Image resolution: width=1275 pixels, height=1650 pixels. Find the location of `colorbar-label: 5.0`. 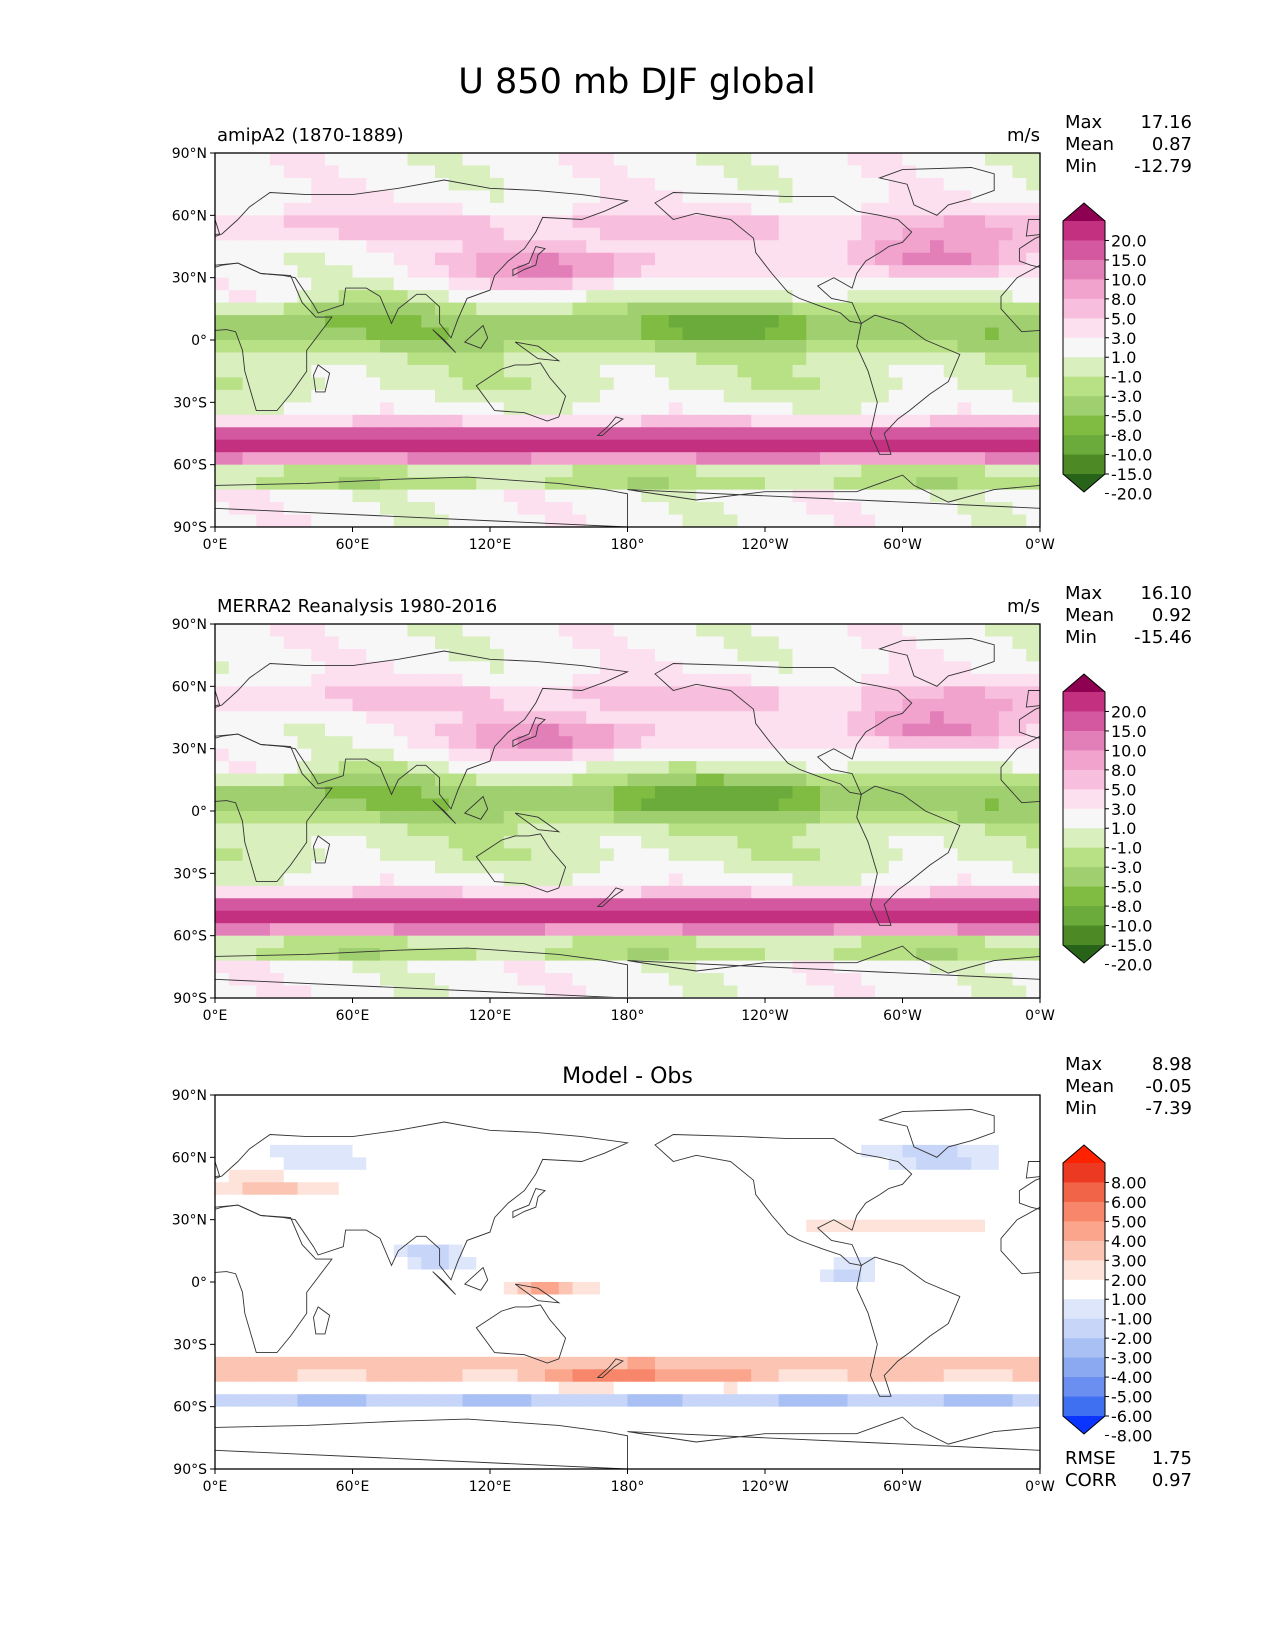

colorbar-label: 5.0 is located at coordinates (1123, 318).